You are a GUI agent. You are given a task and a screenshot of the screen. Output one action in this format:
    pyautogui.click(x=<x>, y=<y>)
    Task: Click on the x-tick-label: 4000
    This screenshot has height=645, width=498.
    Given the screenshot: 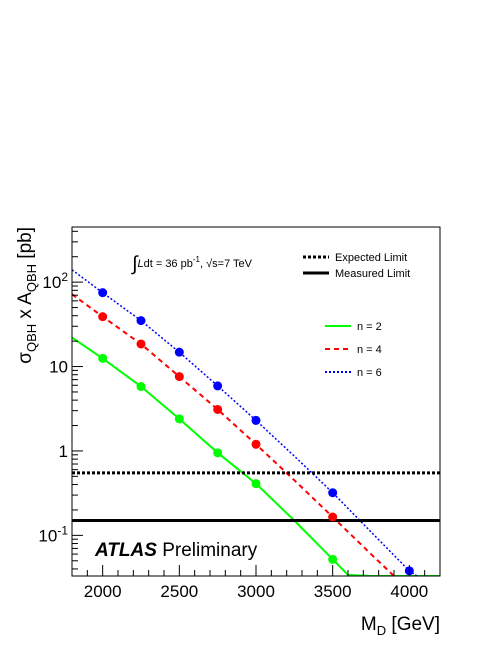 What is the action you would take?
    pyautogui.click(x=409, y=591)
    